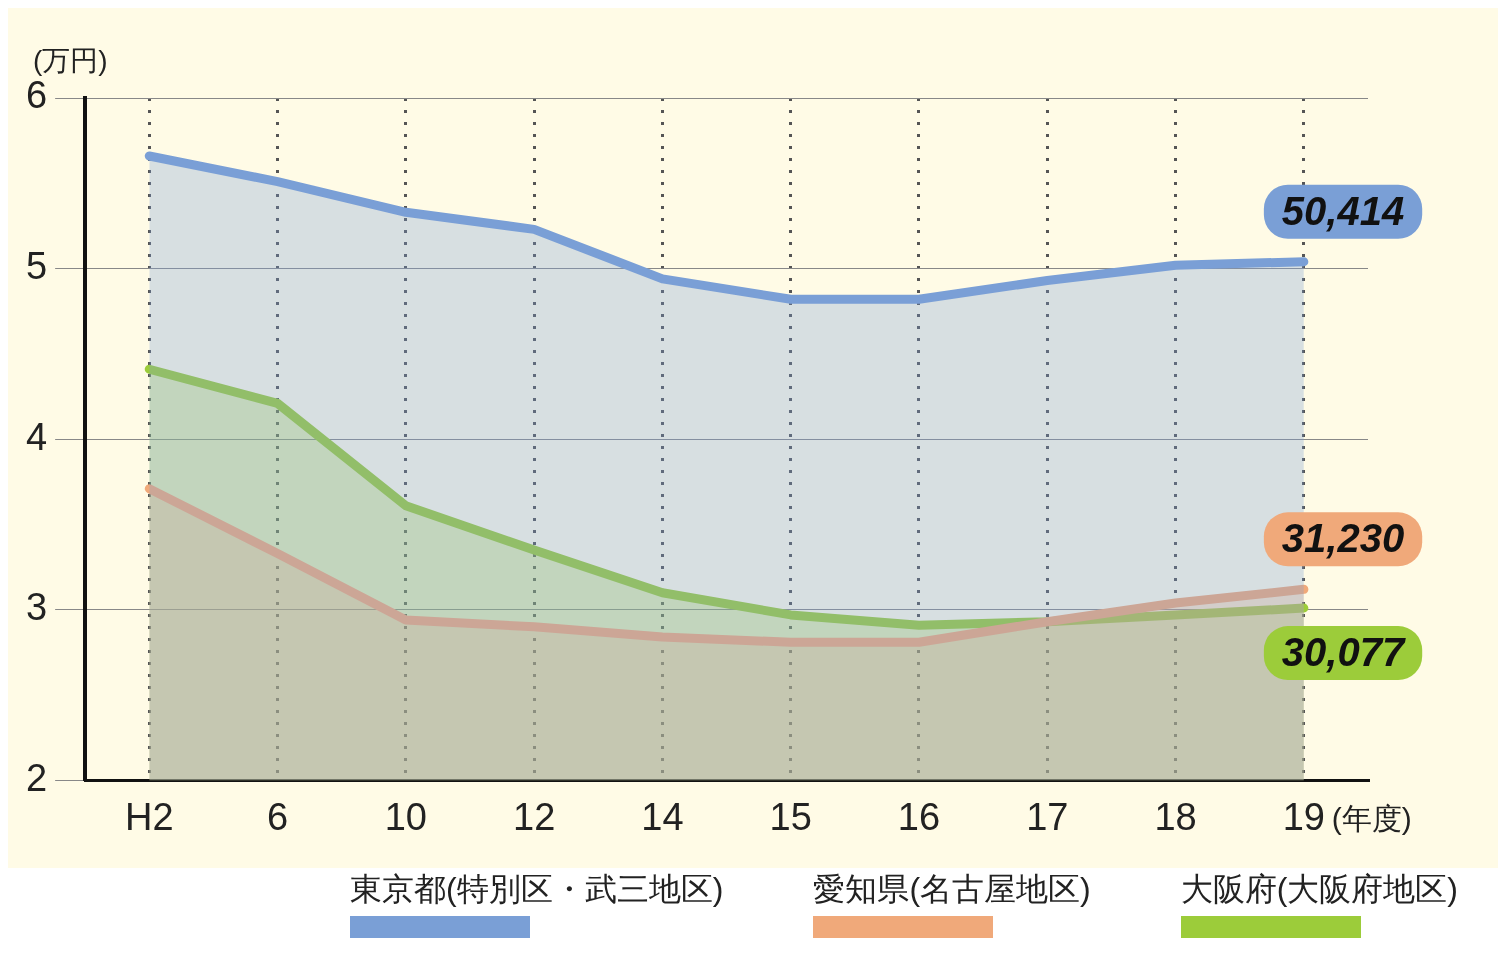 The image size is (1508, 979). I want to click on text: 大阪府(大阪府地区), so click(1319, 889).